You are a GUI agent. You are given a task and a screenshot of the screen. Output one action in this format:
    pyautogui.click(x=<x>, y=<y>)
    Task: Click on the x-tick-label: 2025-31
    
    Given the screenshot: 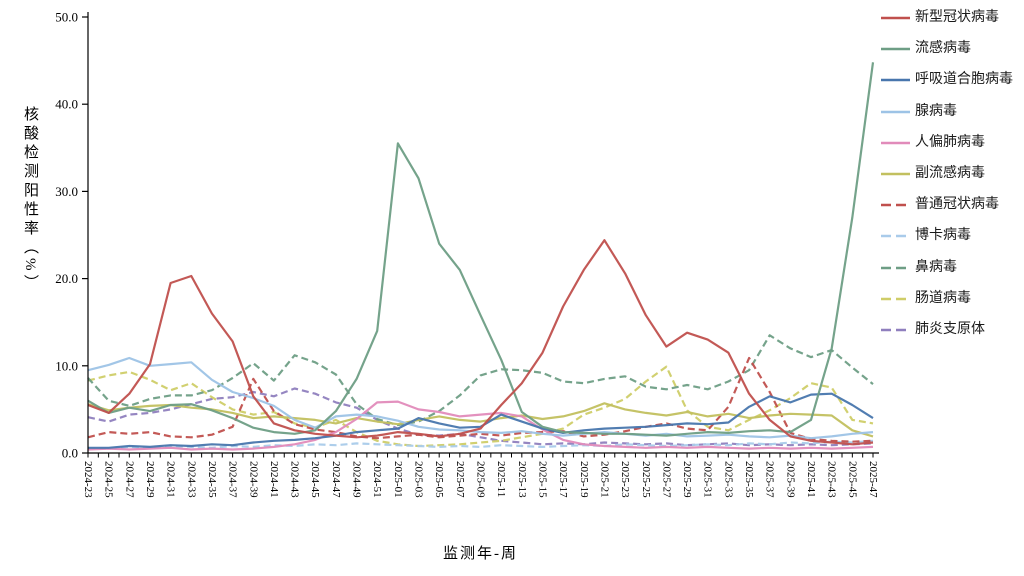 What is the action you would take?
    pyautogui.click(x=708, y=479)
    